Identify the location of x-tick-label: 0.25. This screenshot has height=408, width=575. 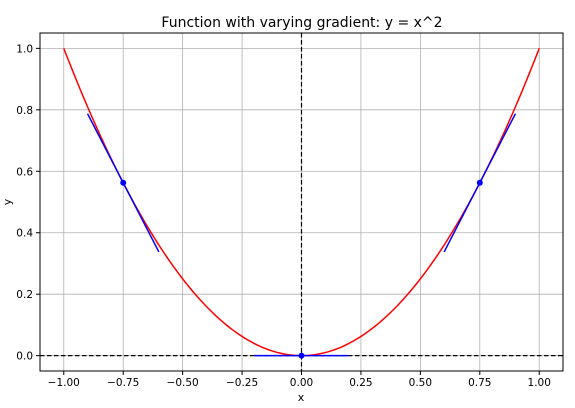
(360, 383).